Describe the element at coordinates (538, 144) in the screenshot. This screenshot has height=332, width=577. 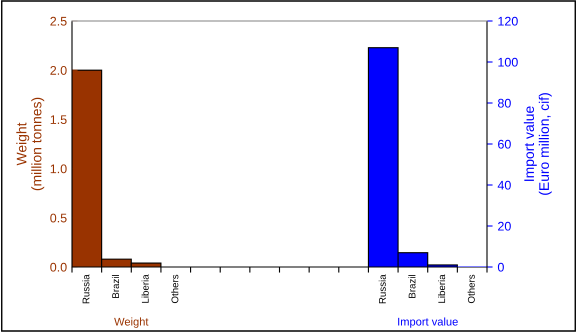
I see `y2-axis-title: Import value (Euro million, cif)` at that location.